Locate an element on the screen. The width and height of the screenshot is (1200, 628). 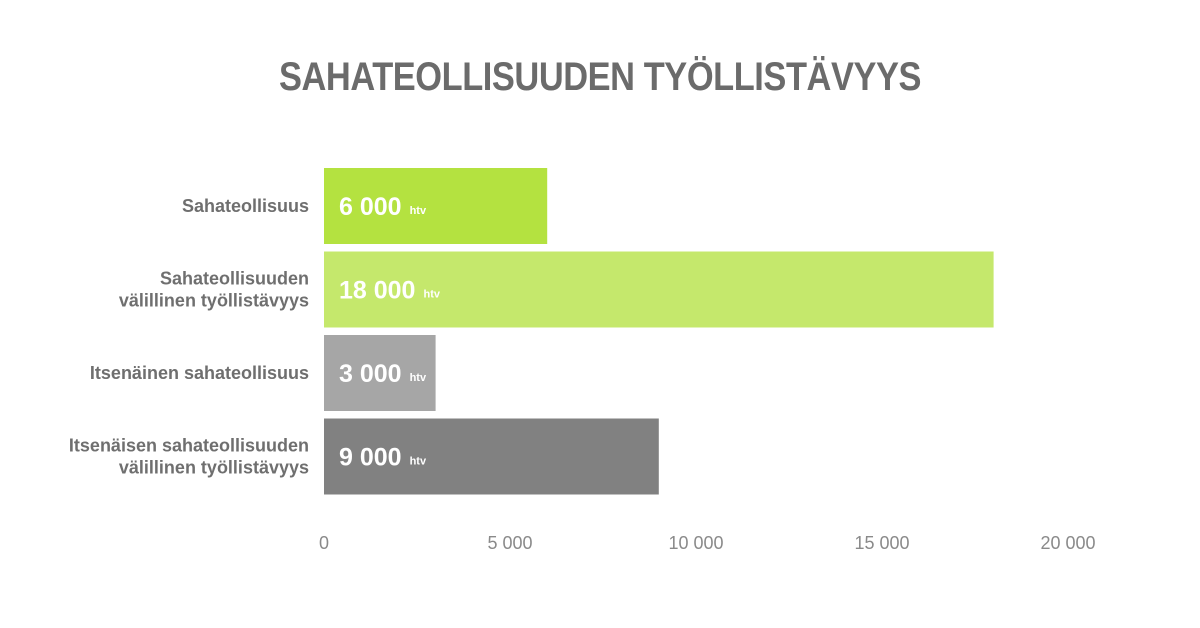
x-tick-label: 20 000 is located at coordinates (1067, 543).